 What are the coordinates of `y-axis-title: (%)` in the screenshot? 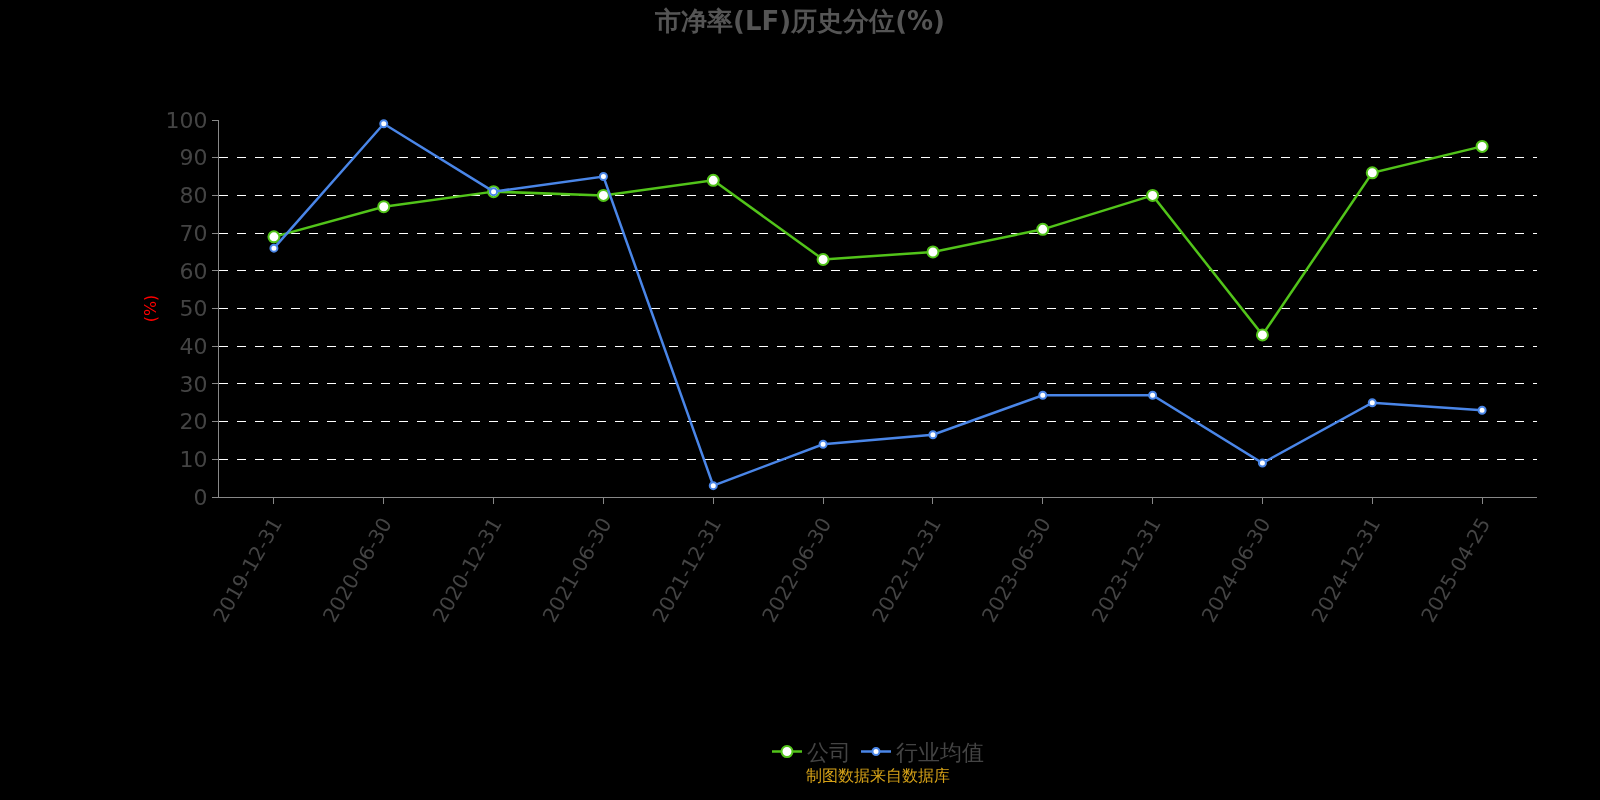 It's located at (151, 308).